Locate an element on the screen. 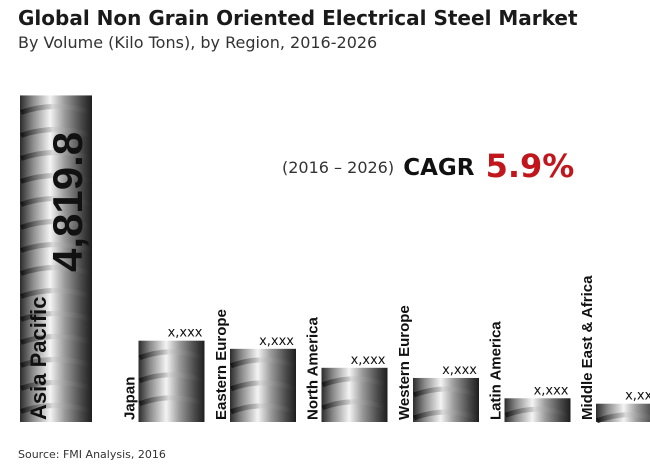  value-label: 4,819.8 is located at coordinates (67, 202).